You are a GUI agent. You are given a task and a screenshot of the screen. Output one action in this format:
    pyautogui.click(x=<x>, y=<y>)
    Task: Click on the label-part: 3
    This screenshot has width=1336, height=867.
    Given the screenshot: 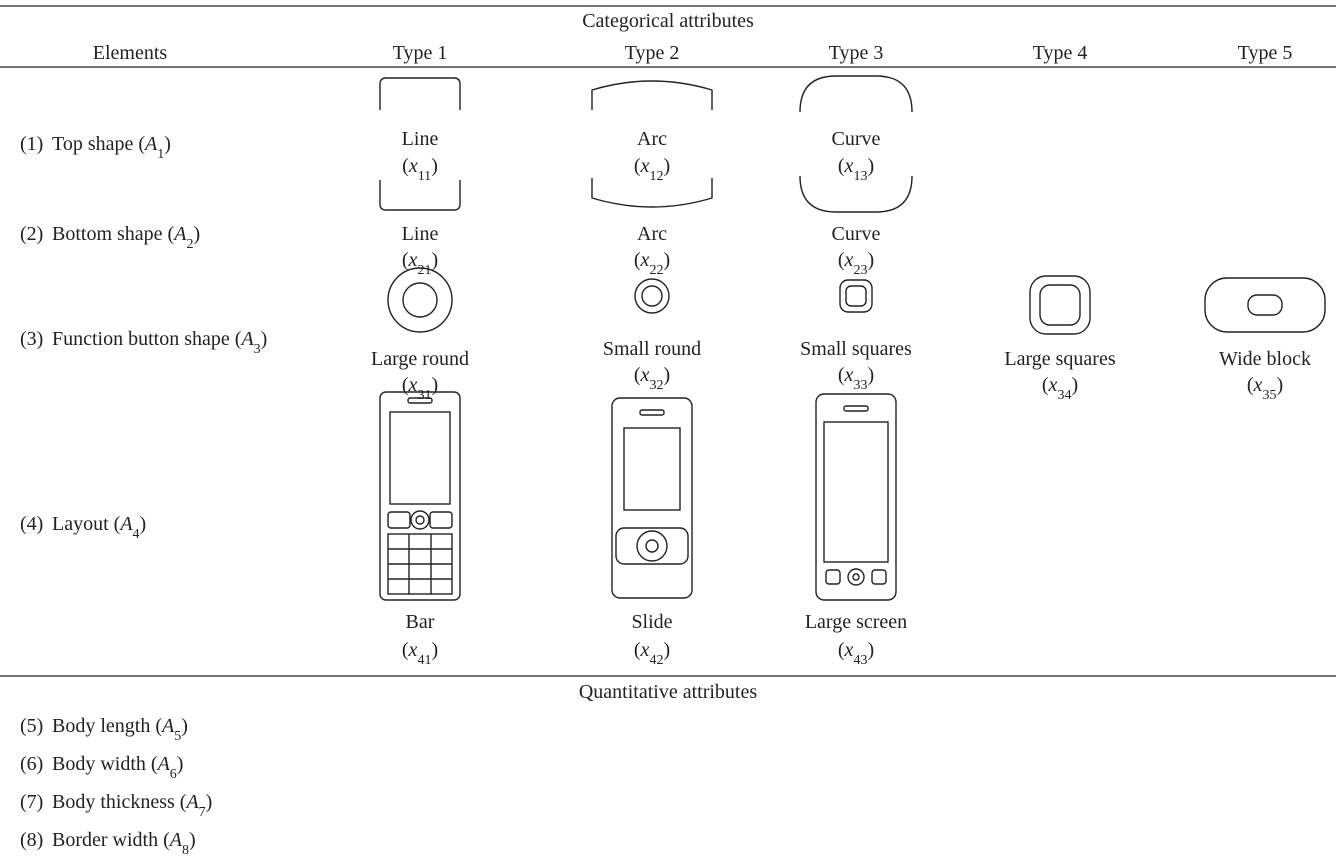 What is the action you would take?
    pyautogui.click(x=257, y=349)
    